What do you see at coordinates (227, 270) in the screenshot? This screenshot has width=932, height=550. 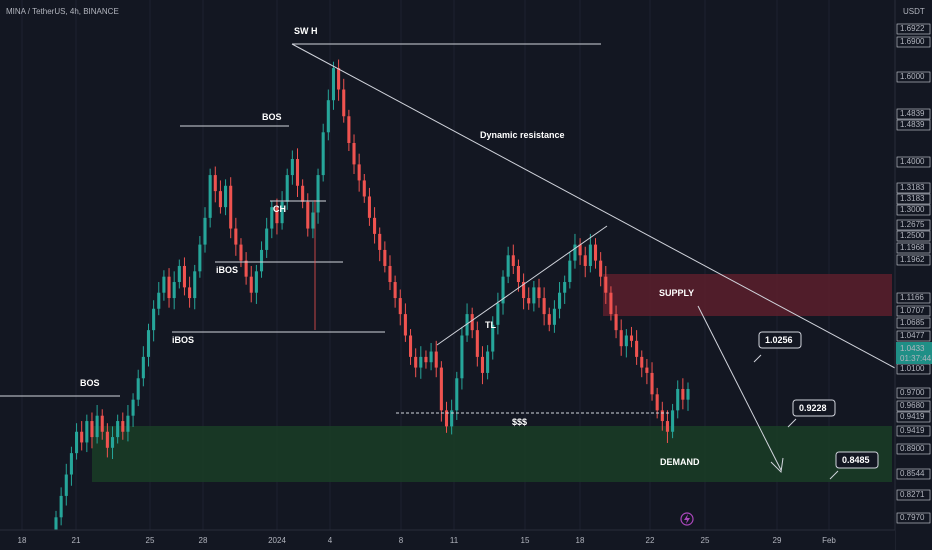 I see `ibos-upper-label: iBOS` at bounding box center [227, 270].